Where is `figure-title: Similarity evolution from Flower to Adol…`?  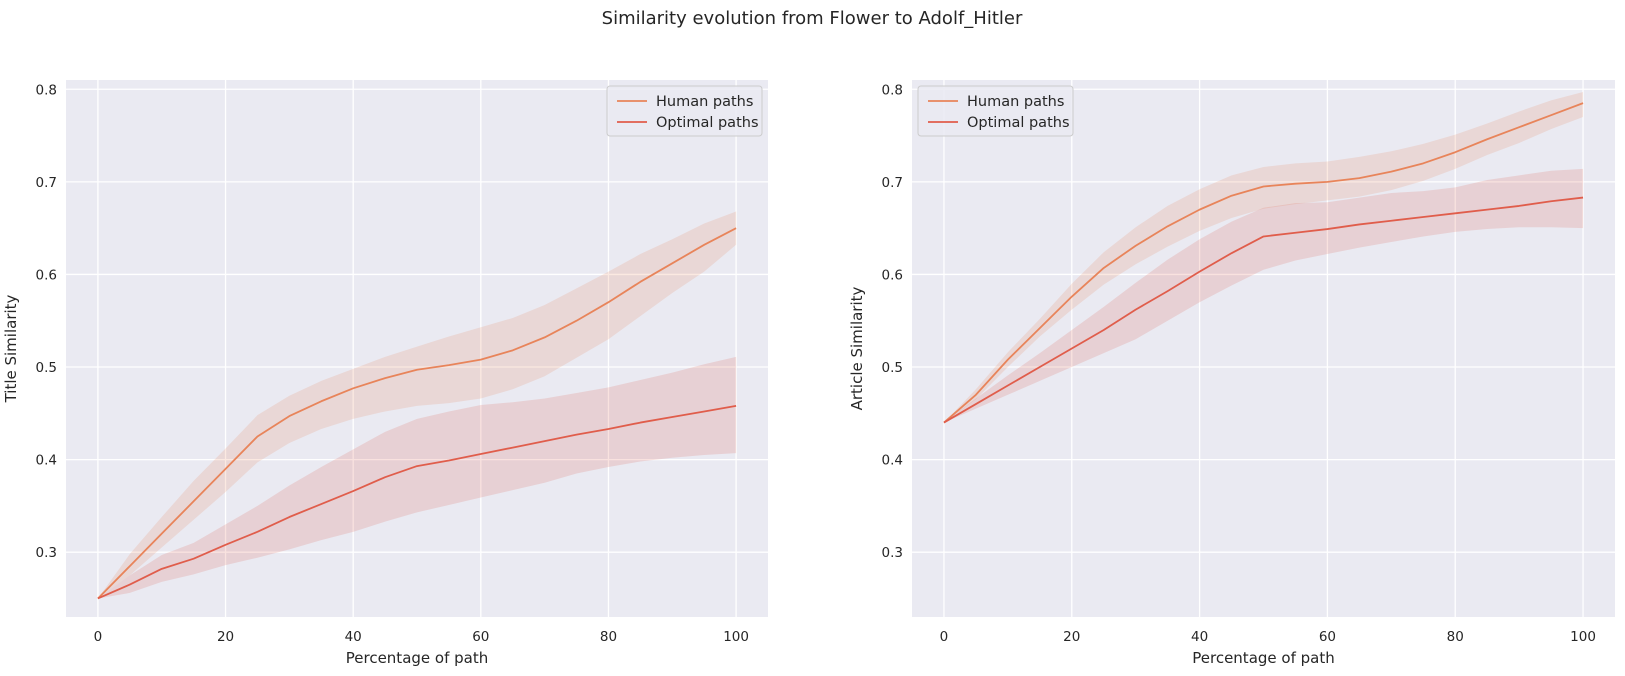
figure-title: Similarity evolution from Flower to Adol… is located at coordinates (812, 18).